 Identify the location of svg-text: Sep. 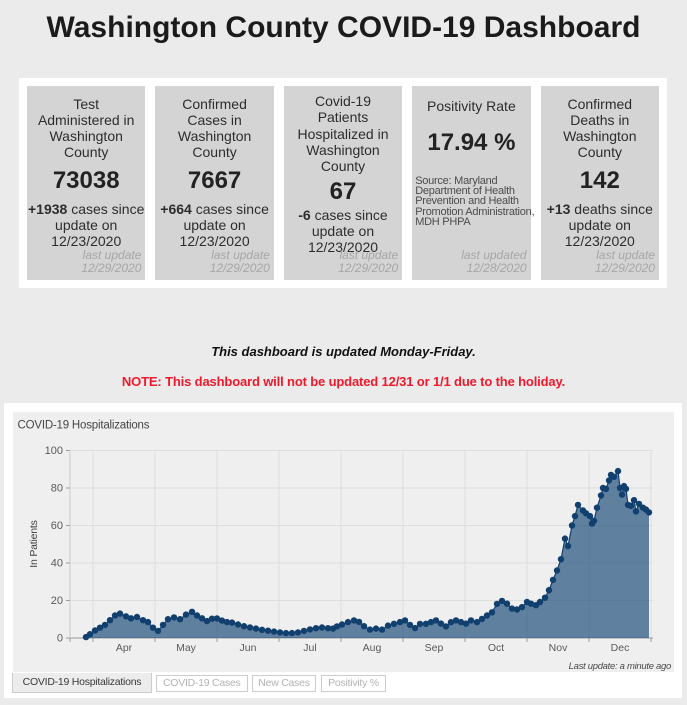
(434, 648).